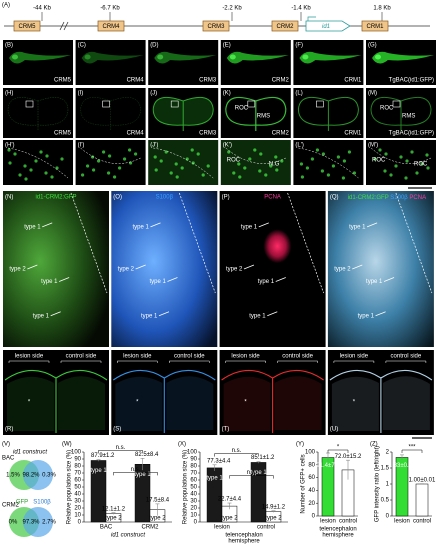 The image size is (437, 550). What do you see at coordinates (411, 134) in the screenshot?
I see `panel-name: TgBAC(id1:GFP)` at bounding box center [411, 134].